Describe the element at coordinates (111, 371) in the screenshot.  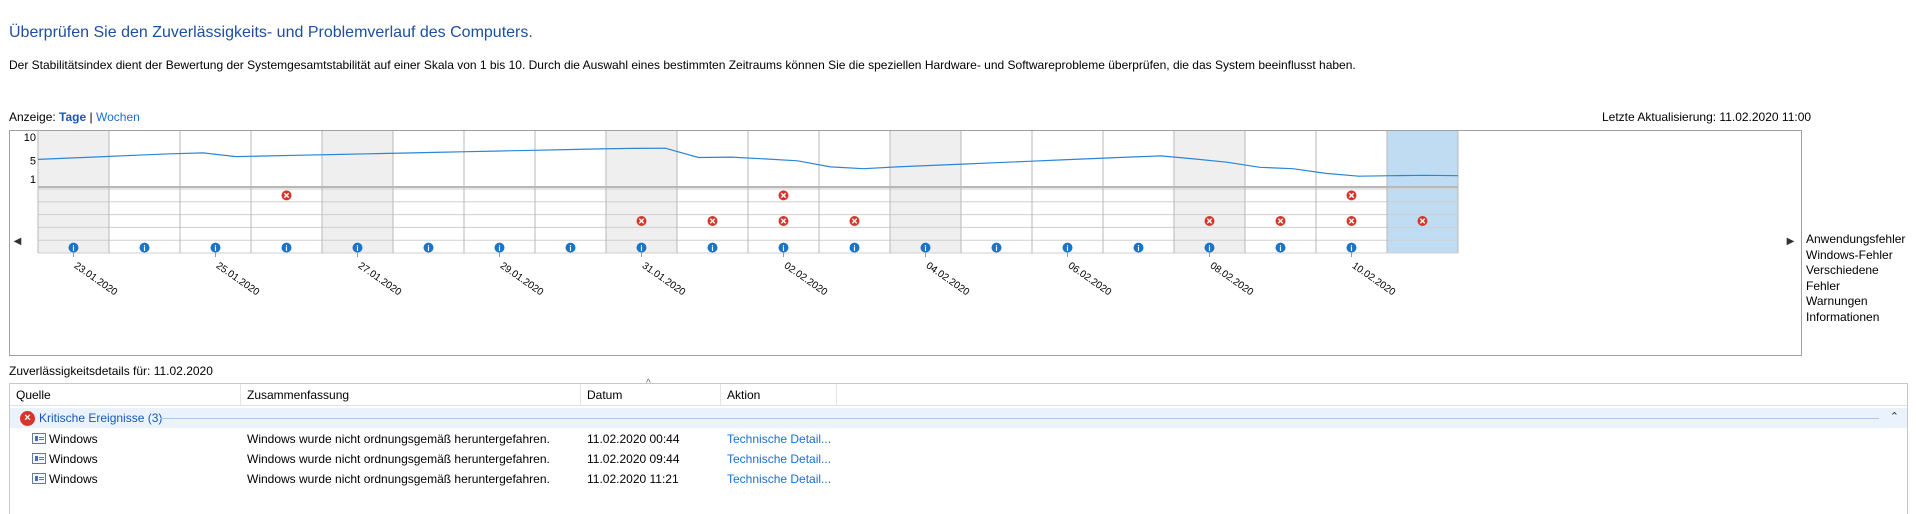
I see `details-label: Zuverlässigkeitsdetails für: 11.02.2020` at that location.